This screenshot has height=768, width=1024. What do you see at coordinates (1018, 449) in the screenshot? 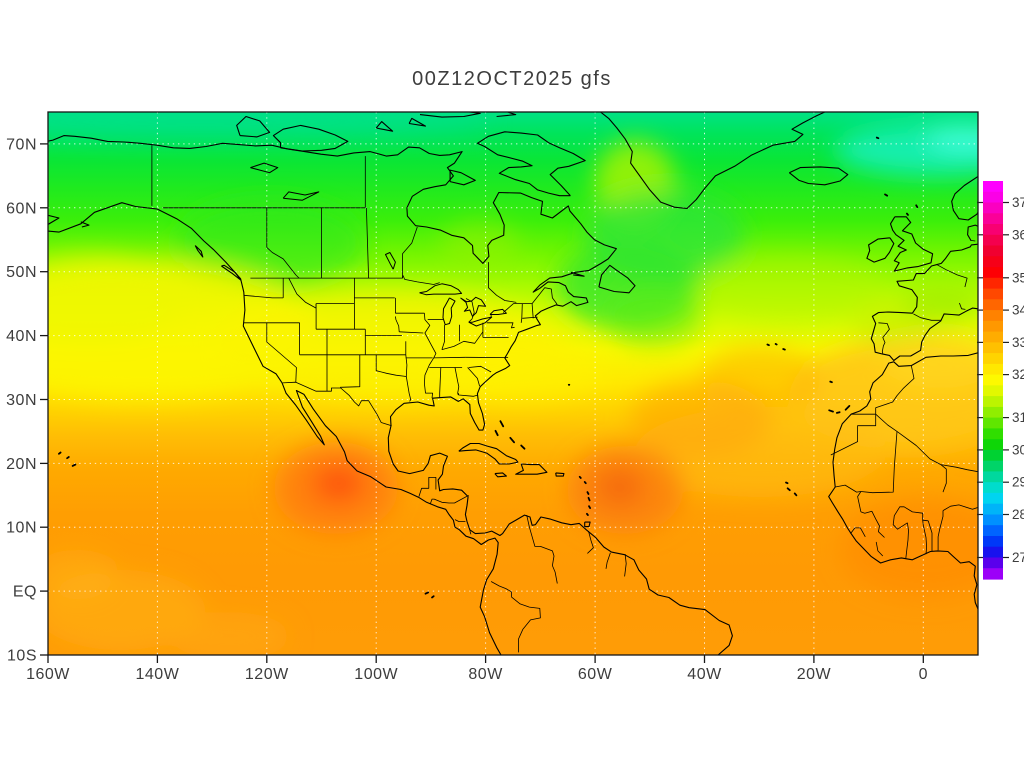
I see `colorbar-tick-label: 306` at bounding box center [1018, 449].